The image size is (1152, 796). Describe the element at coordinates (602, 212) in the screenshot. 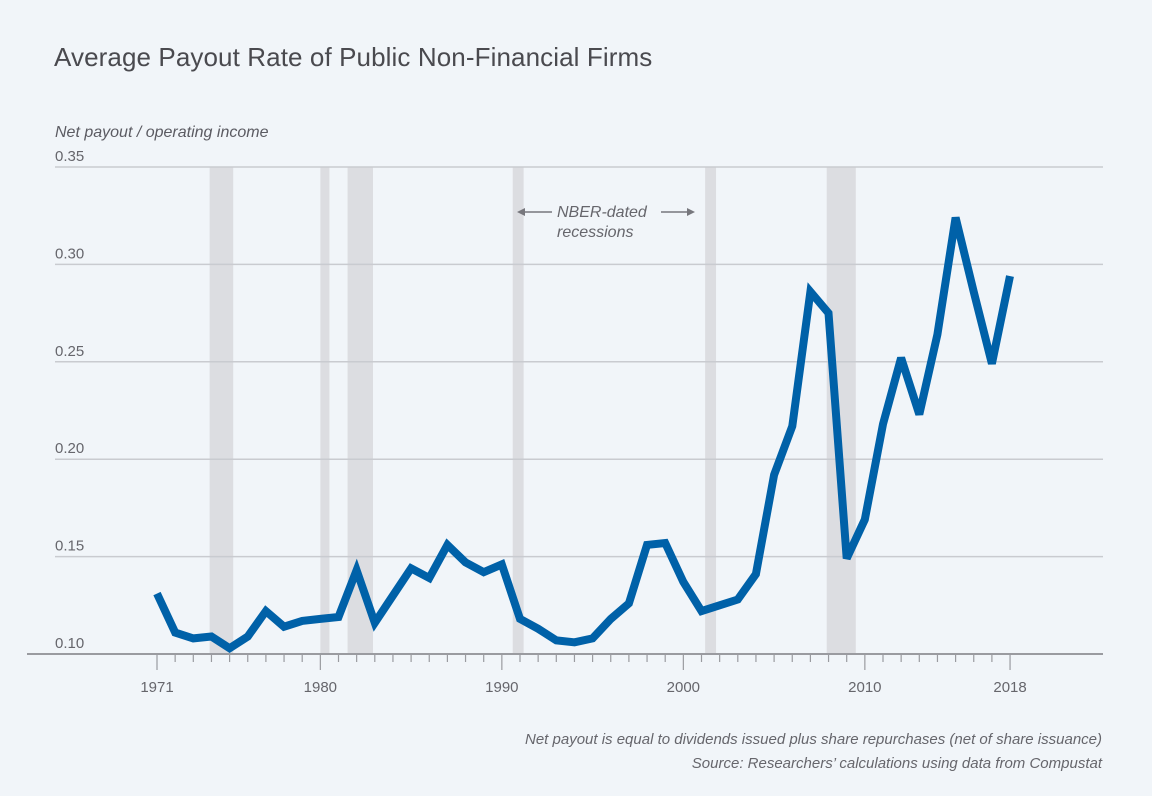

I see `annotation-text-line1: NBER-dated` at that location.